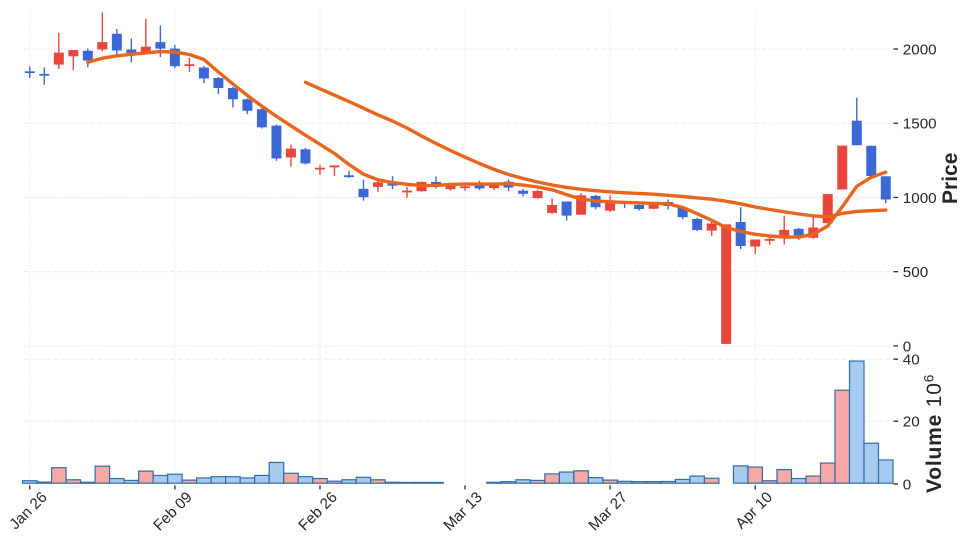 Image resolution: width=970 pixels, height=548 pixels. Describe the element at coordinates (920, 198) in the screenshot. I see `svg-text: 1000` at that location.